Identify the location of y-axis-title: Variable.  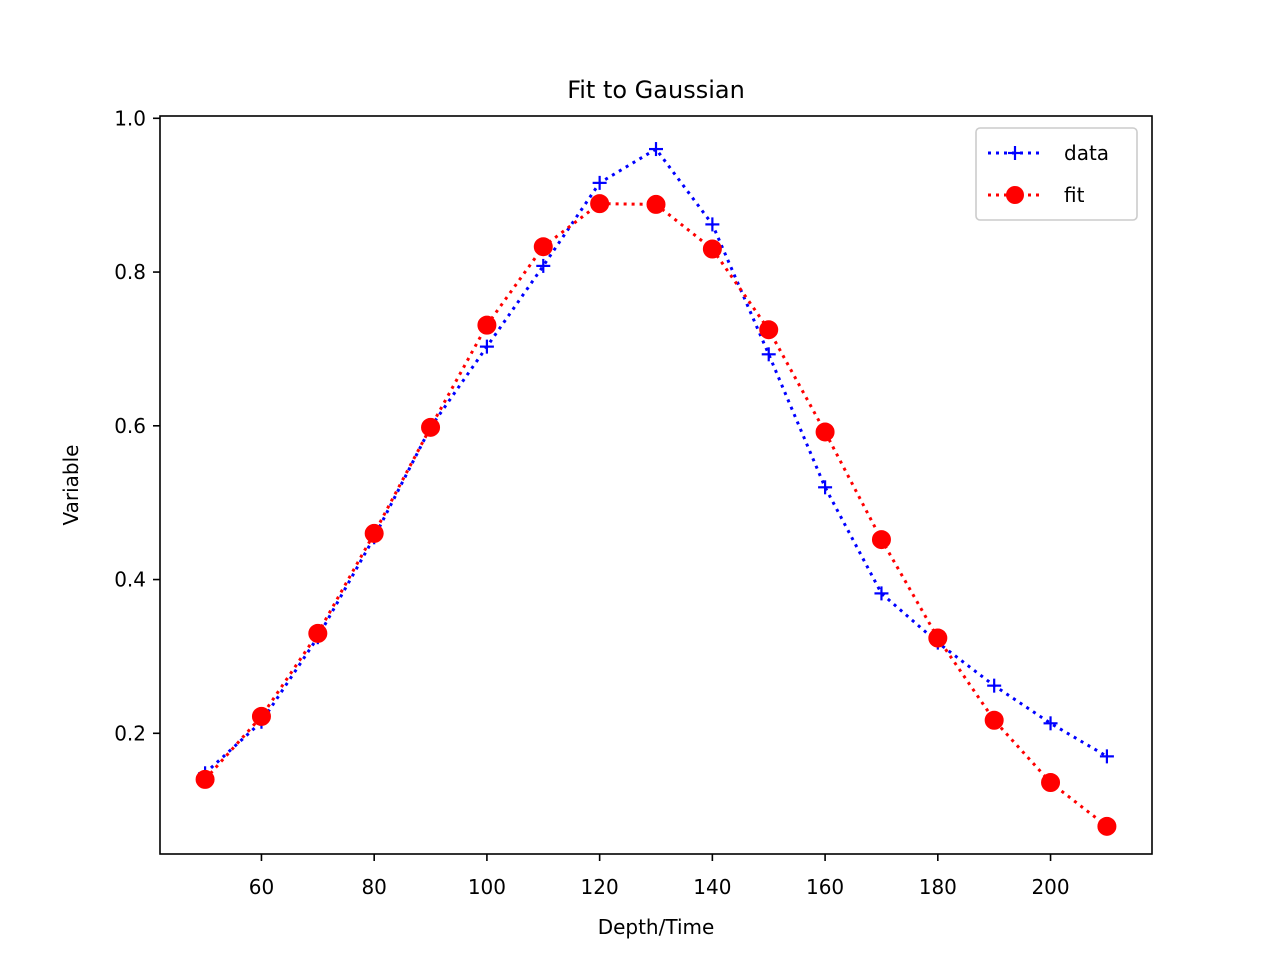
(71, 485).